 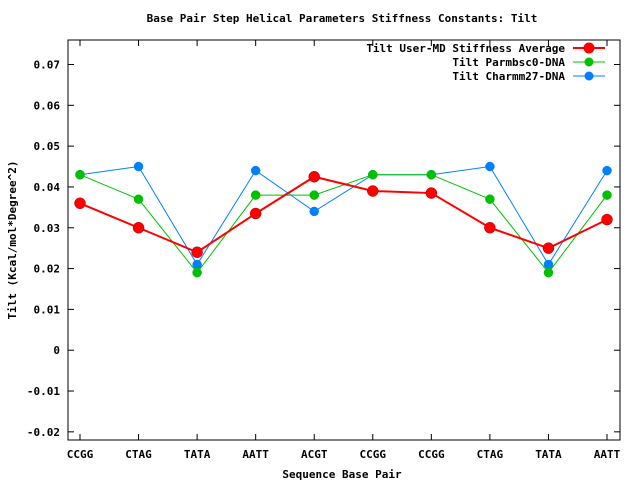 I want to click on x-axis-label: Sequence Base Pair, so click(x=342, y=474).